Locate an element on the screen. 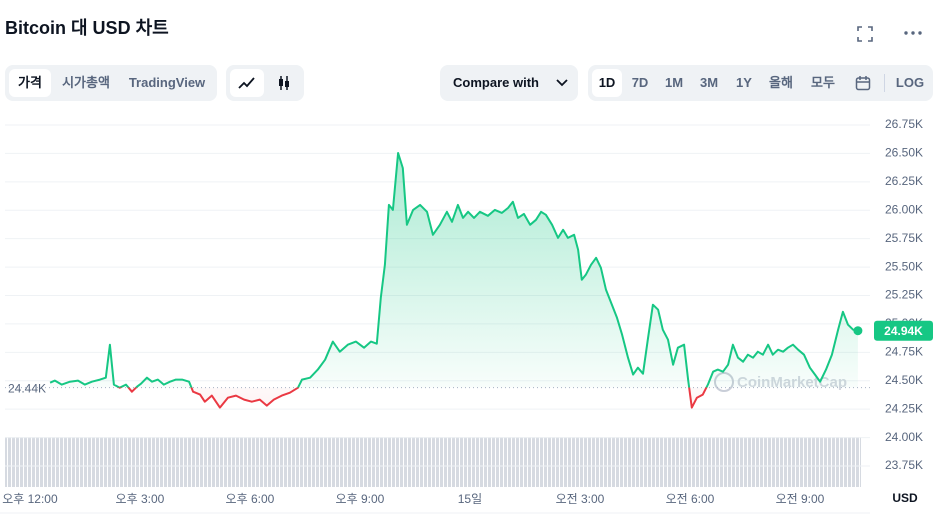  compare-label: Compare with is located at coordinates (496, 82).